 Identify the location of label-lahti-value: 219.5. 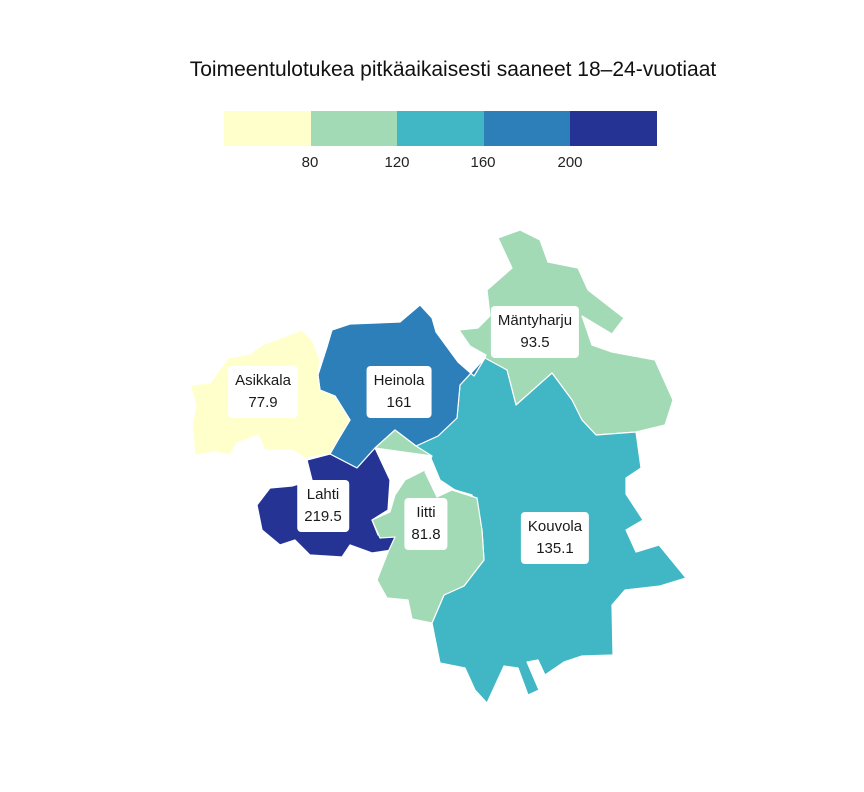
(323, 516).